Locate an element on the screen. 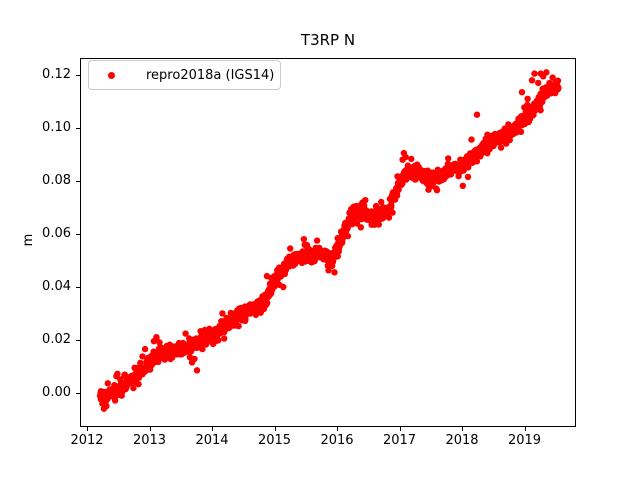 This screenshot has width=640, height=480. x-tick-label: 2013 is located at coordinates (149, 440).